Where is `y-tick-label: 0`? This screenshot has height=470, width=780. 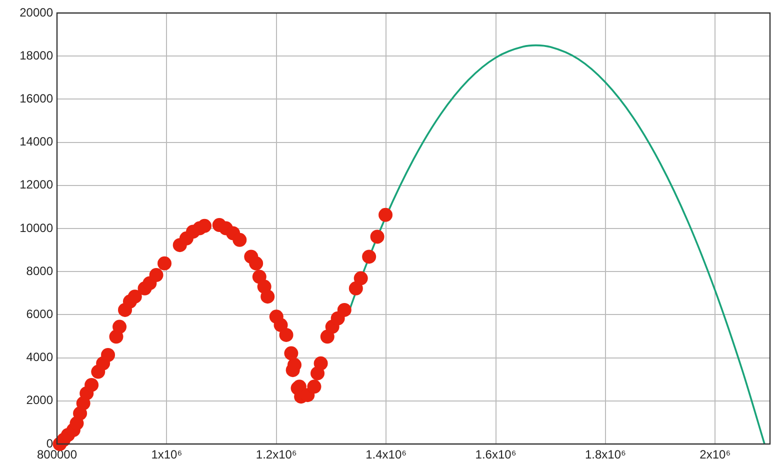 y-tick-label: 0 is located at coordinates (50, 443).